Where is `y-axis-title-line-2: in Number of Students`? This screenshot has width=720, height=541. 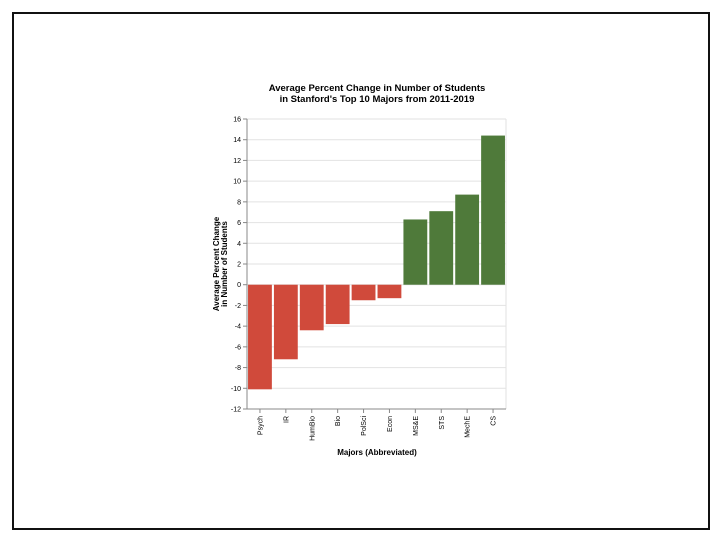
y-axis-title-line-2: in Number of Students is located at coordinates (224, 264).